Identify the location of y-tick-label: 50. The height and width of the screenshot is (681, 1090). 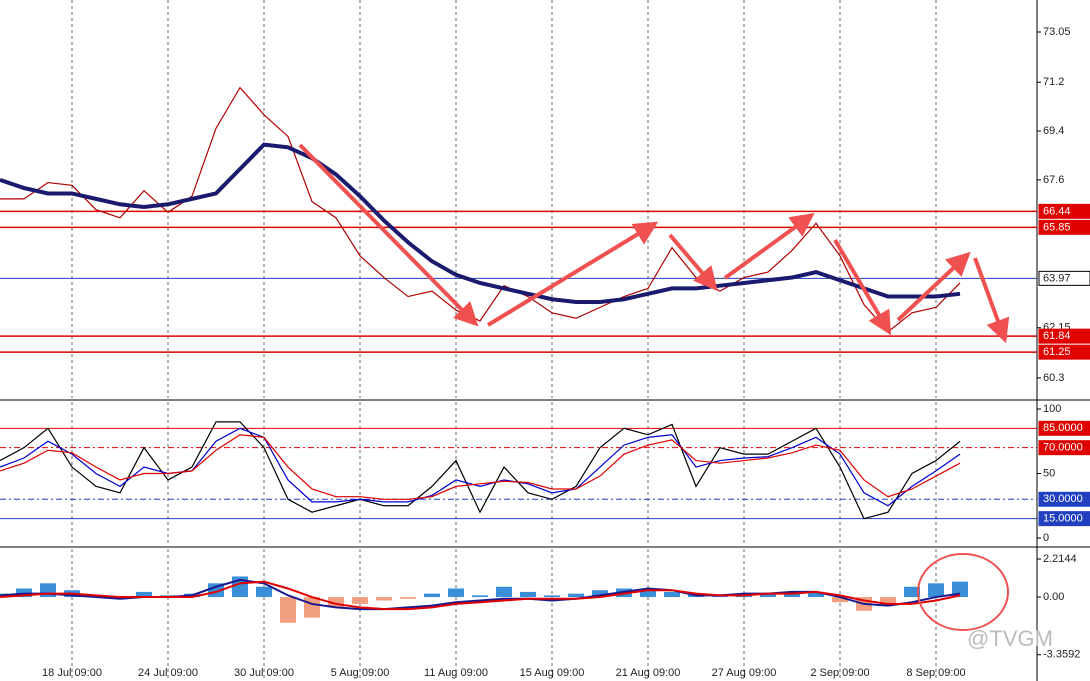
(1049, 473).